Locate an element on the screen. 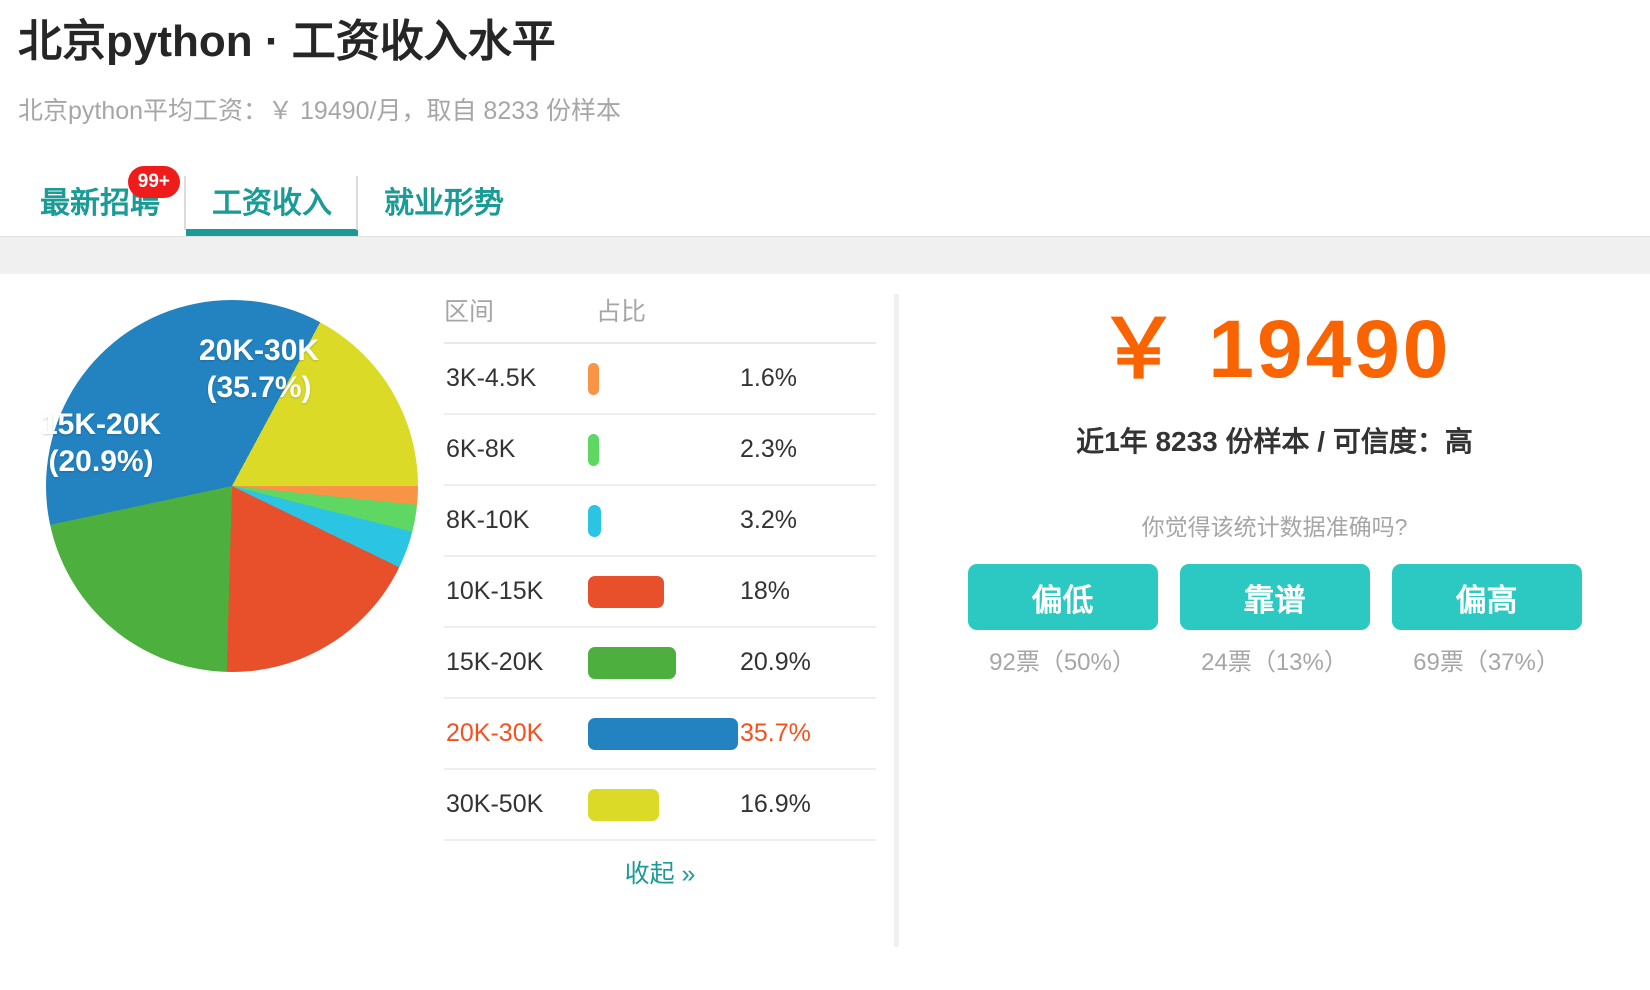 The image size is (1650, 990). table-row: 30K-50K 16.9% is located at coordinates (660, 805).